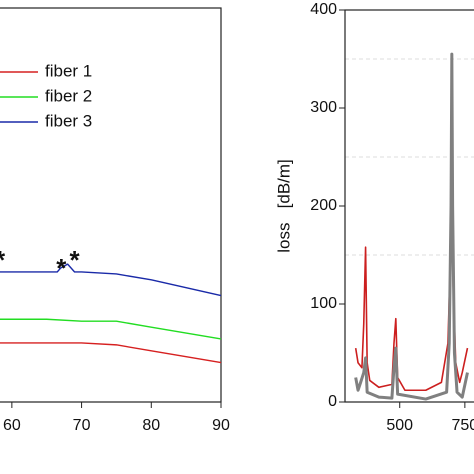  What do you see at coordinates (332, 401) in the screenshot?
I see `y-tick-label: 0` at bounding box center [332, 401].